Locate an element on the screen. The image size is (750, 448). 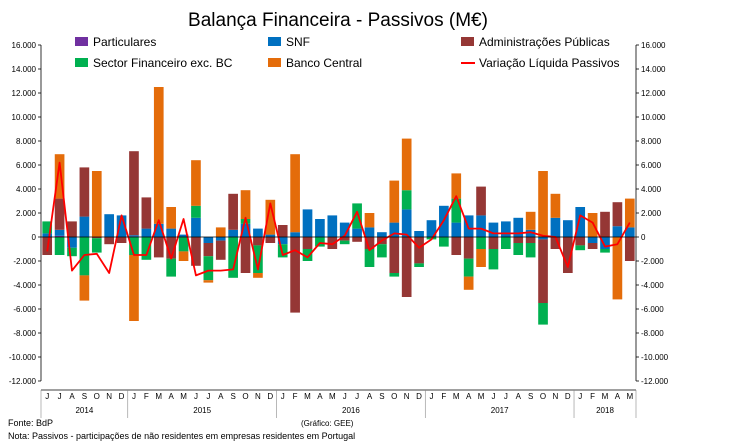
left-tick-label: 8.000 is located at coordinates (26, 141).